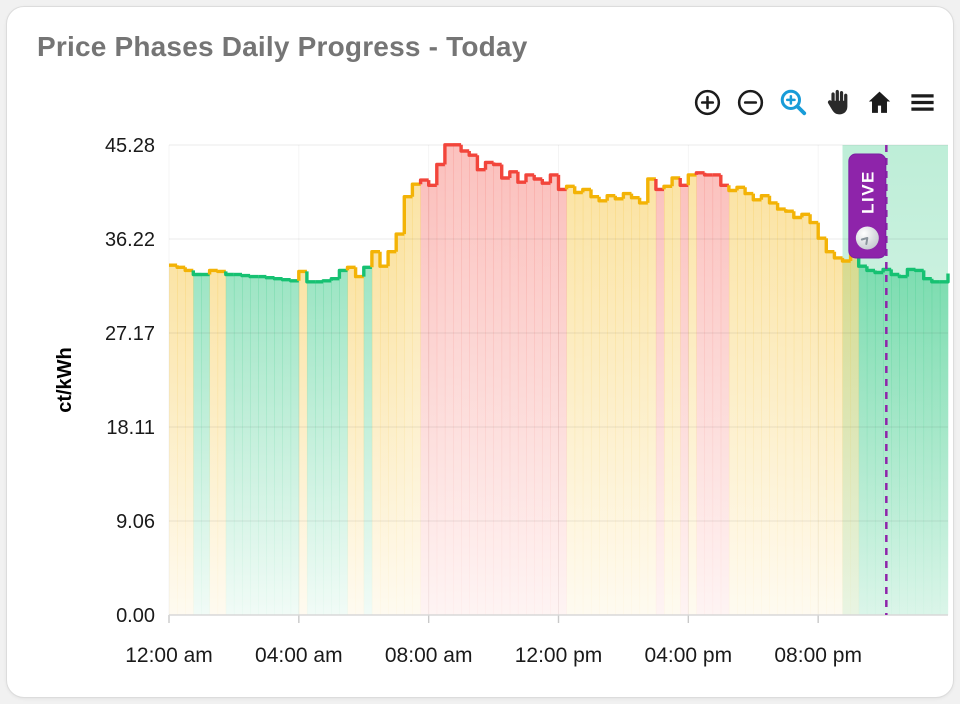  I want to click on svg-text: 36.22, so click(130, 240).